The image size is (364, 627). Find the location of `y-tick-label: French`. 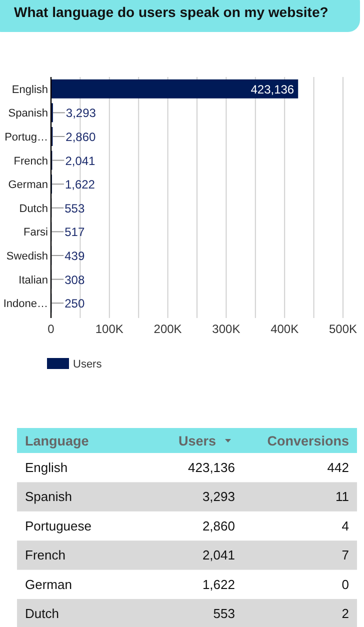

y-tick-label: French is located at coordinates (31, 161).